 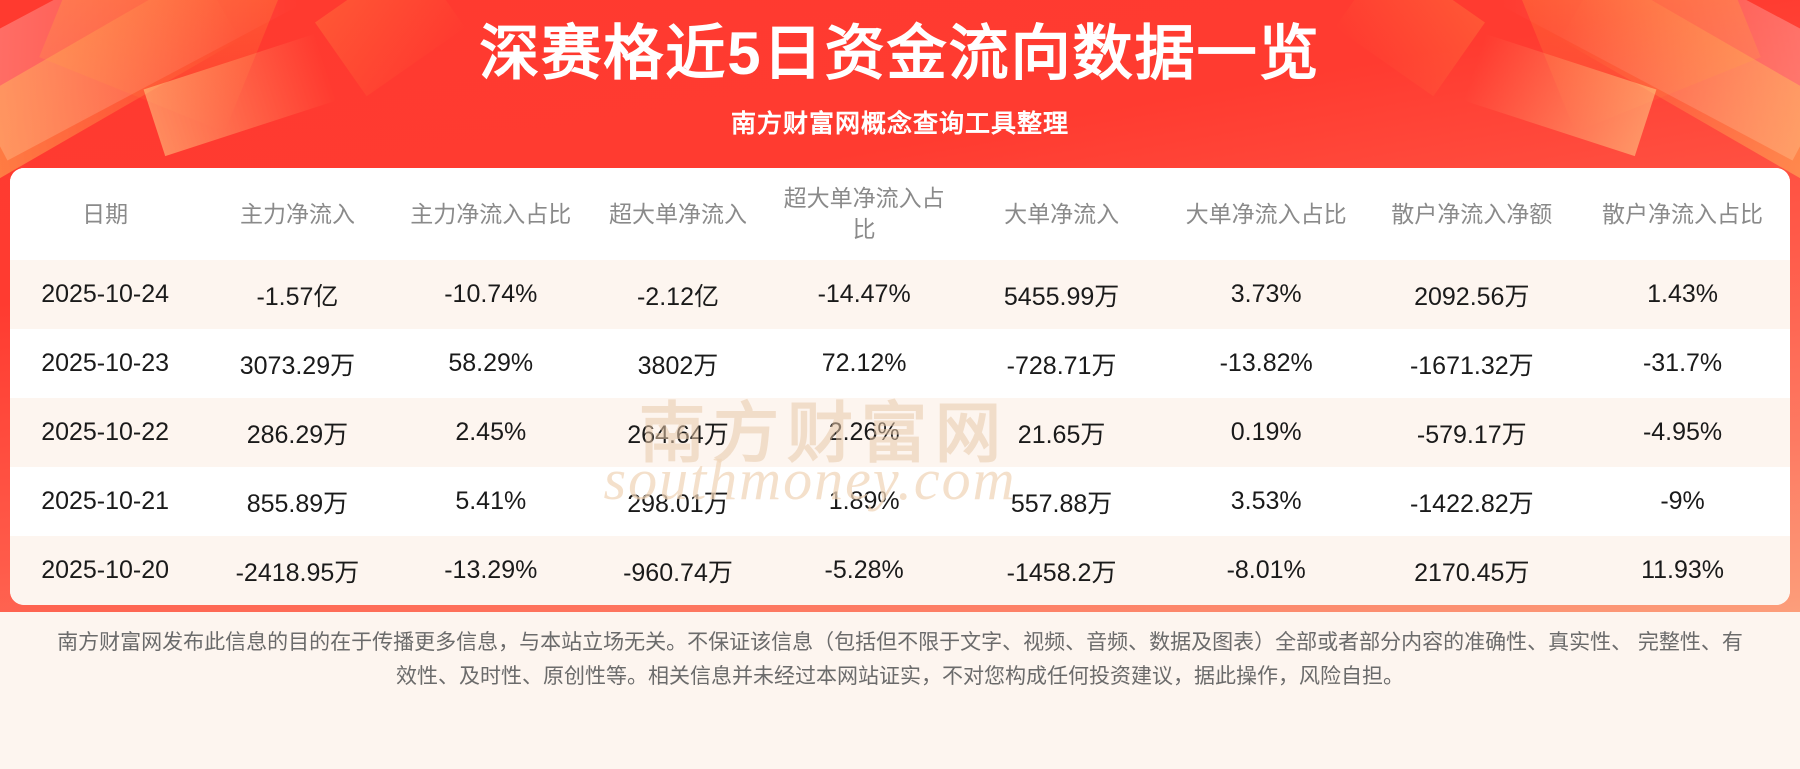 What do you see at coordinates (490, 214) in the screenshot?
I see `column-header-main-ratio: 主力净流入占比` at bounding box center [490, 214].